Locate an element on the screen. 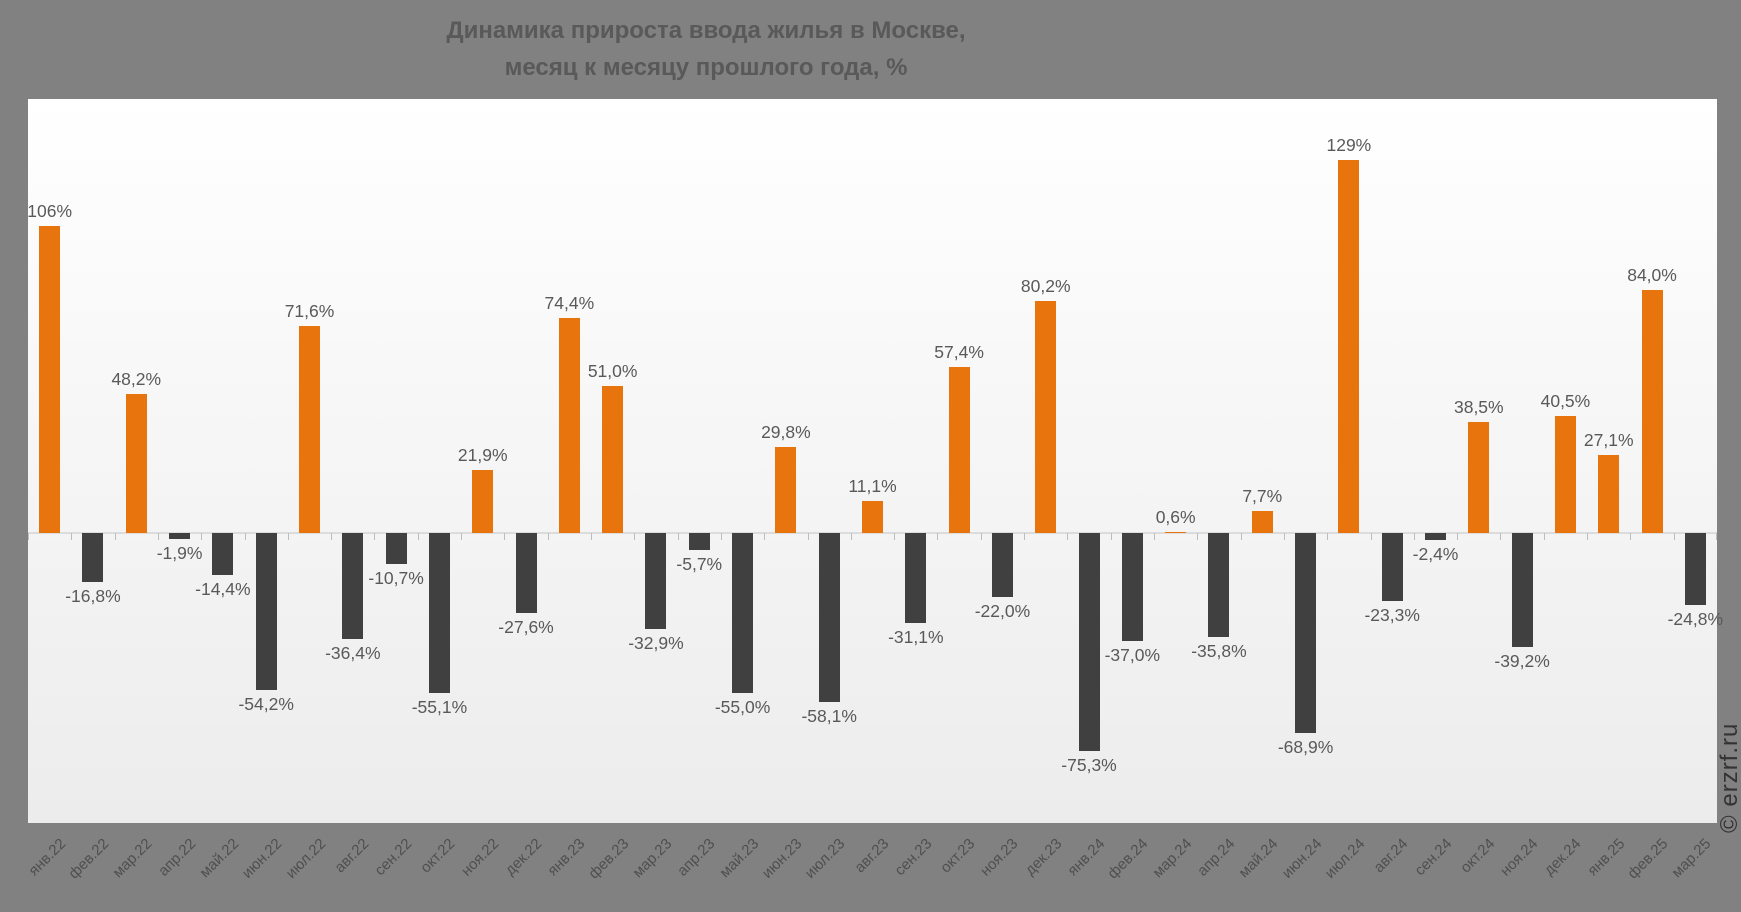 Image resolution: width=1741 pixels, height=912 pixels. bar-value-label: 84,0% is located at coordinates (1652, 275).